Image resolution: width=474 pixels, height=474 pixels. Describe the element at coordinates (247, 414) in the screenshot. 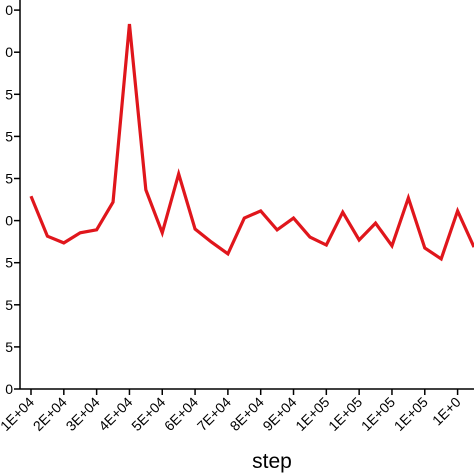

I see `x-tick-label: 8E+04` at that location.